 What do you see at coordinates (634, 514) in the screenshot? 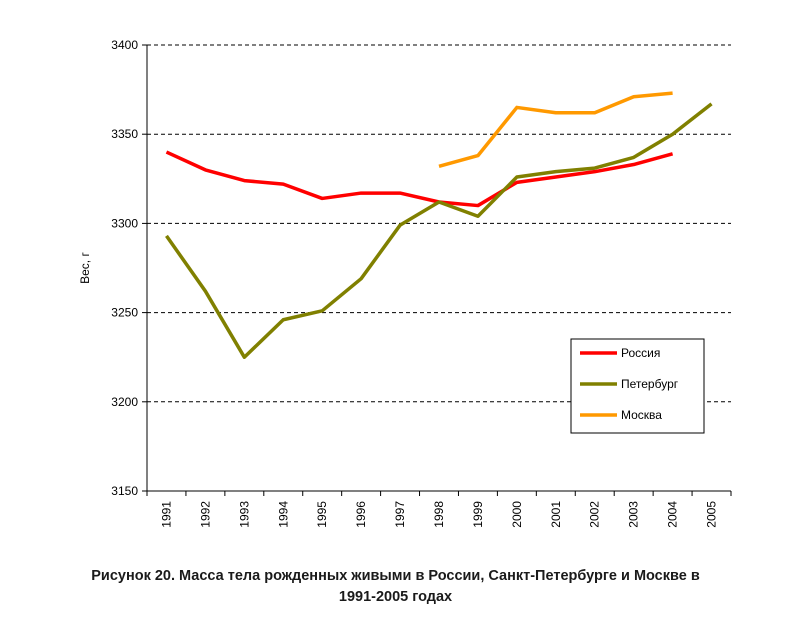
I see `x-tick-label: 2003` at bounding box center [634, 514].